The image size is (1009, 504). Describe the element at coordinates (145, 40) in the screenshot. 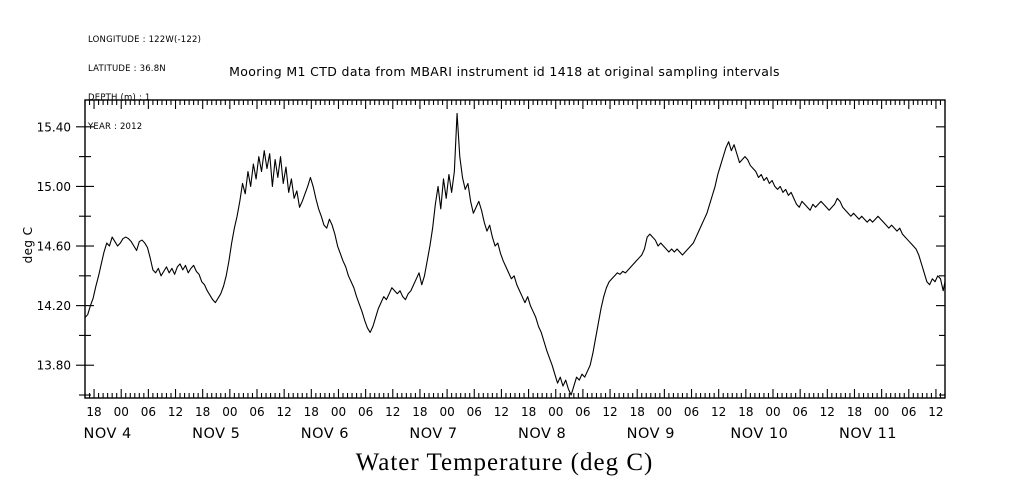

I see `metadata-longitude: LONGITUDE : 122W(-122)` at that location.